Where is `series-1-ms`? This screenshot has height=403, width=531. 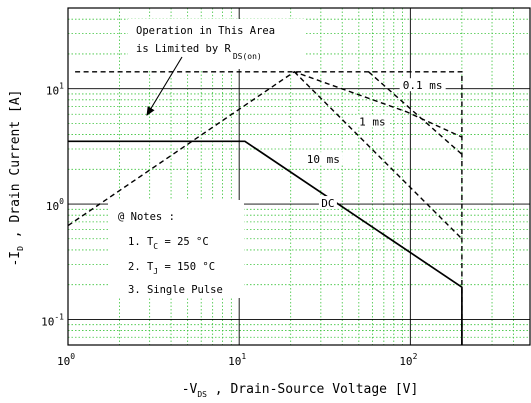
series-1-ms is located at coordinates (415, 113).